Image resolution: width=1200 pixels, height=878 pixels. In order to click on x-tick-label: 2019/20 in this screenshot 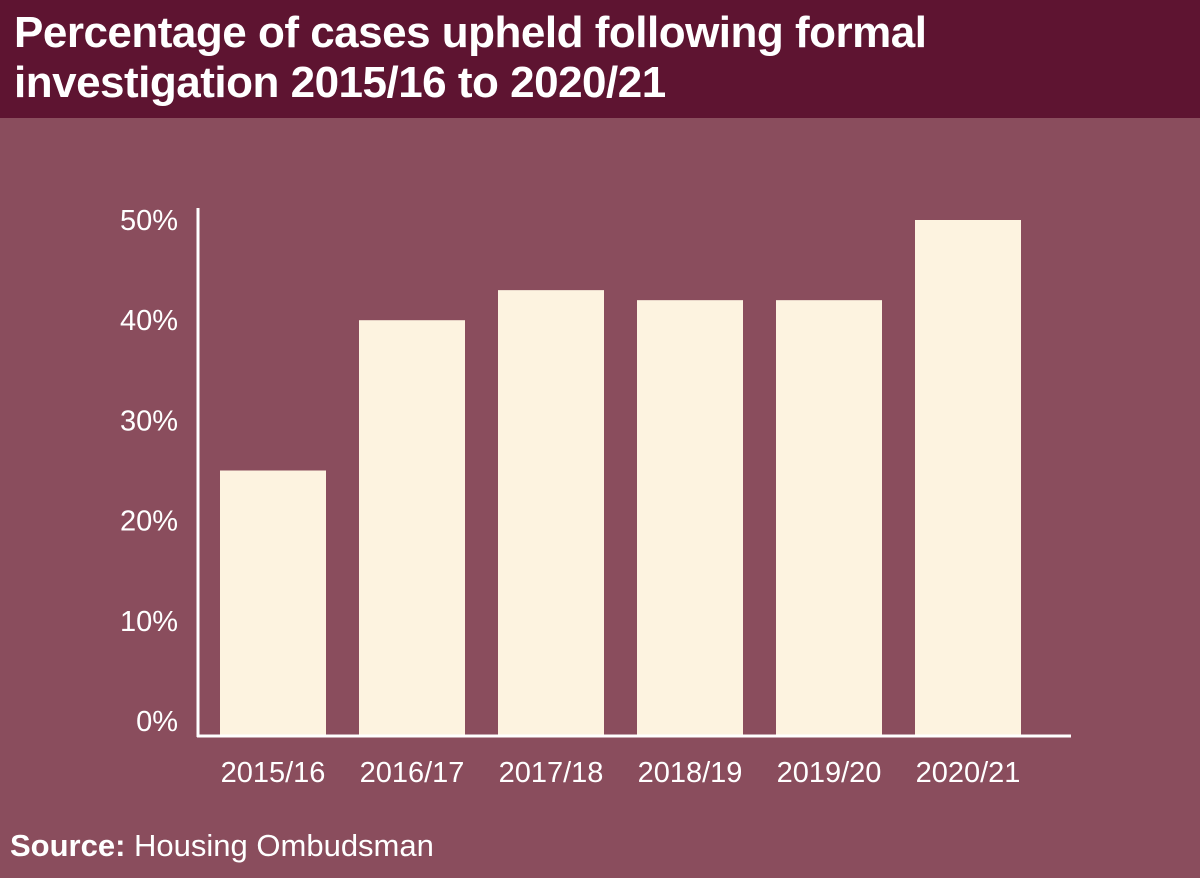, I will do `click(829, 773)`.